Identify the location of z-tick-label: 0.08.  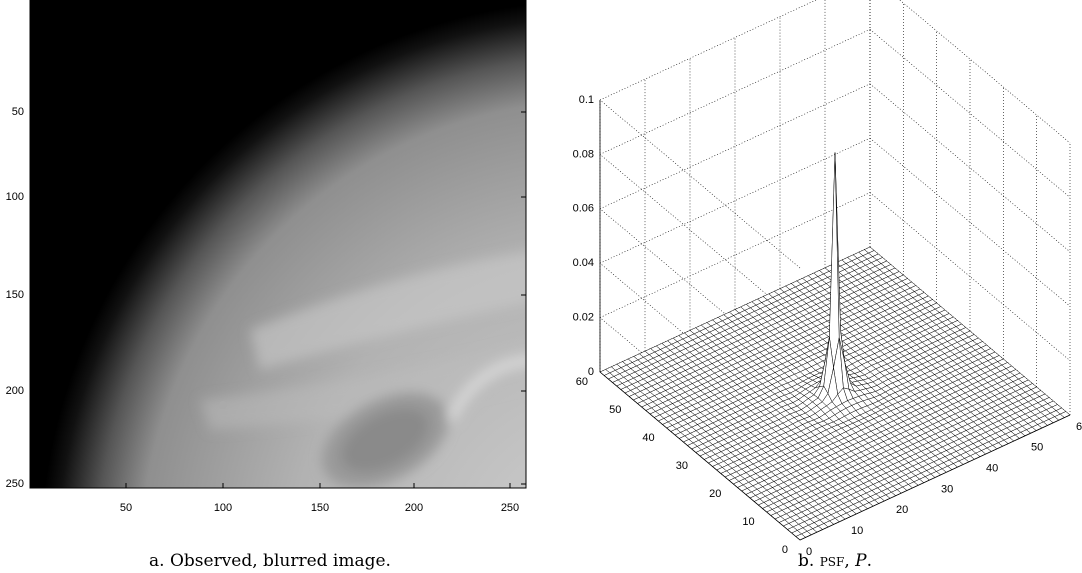
(583, 154).